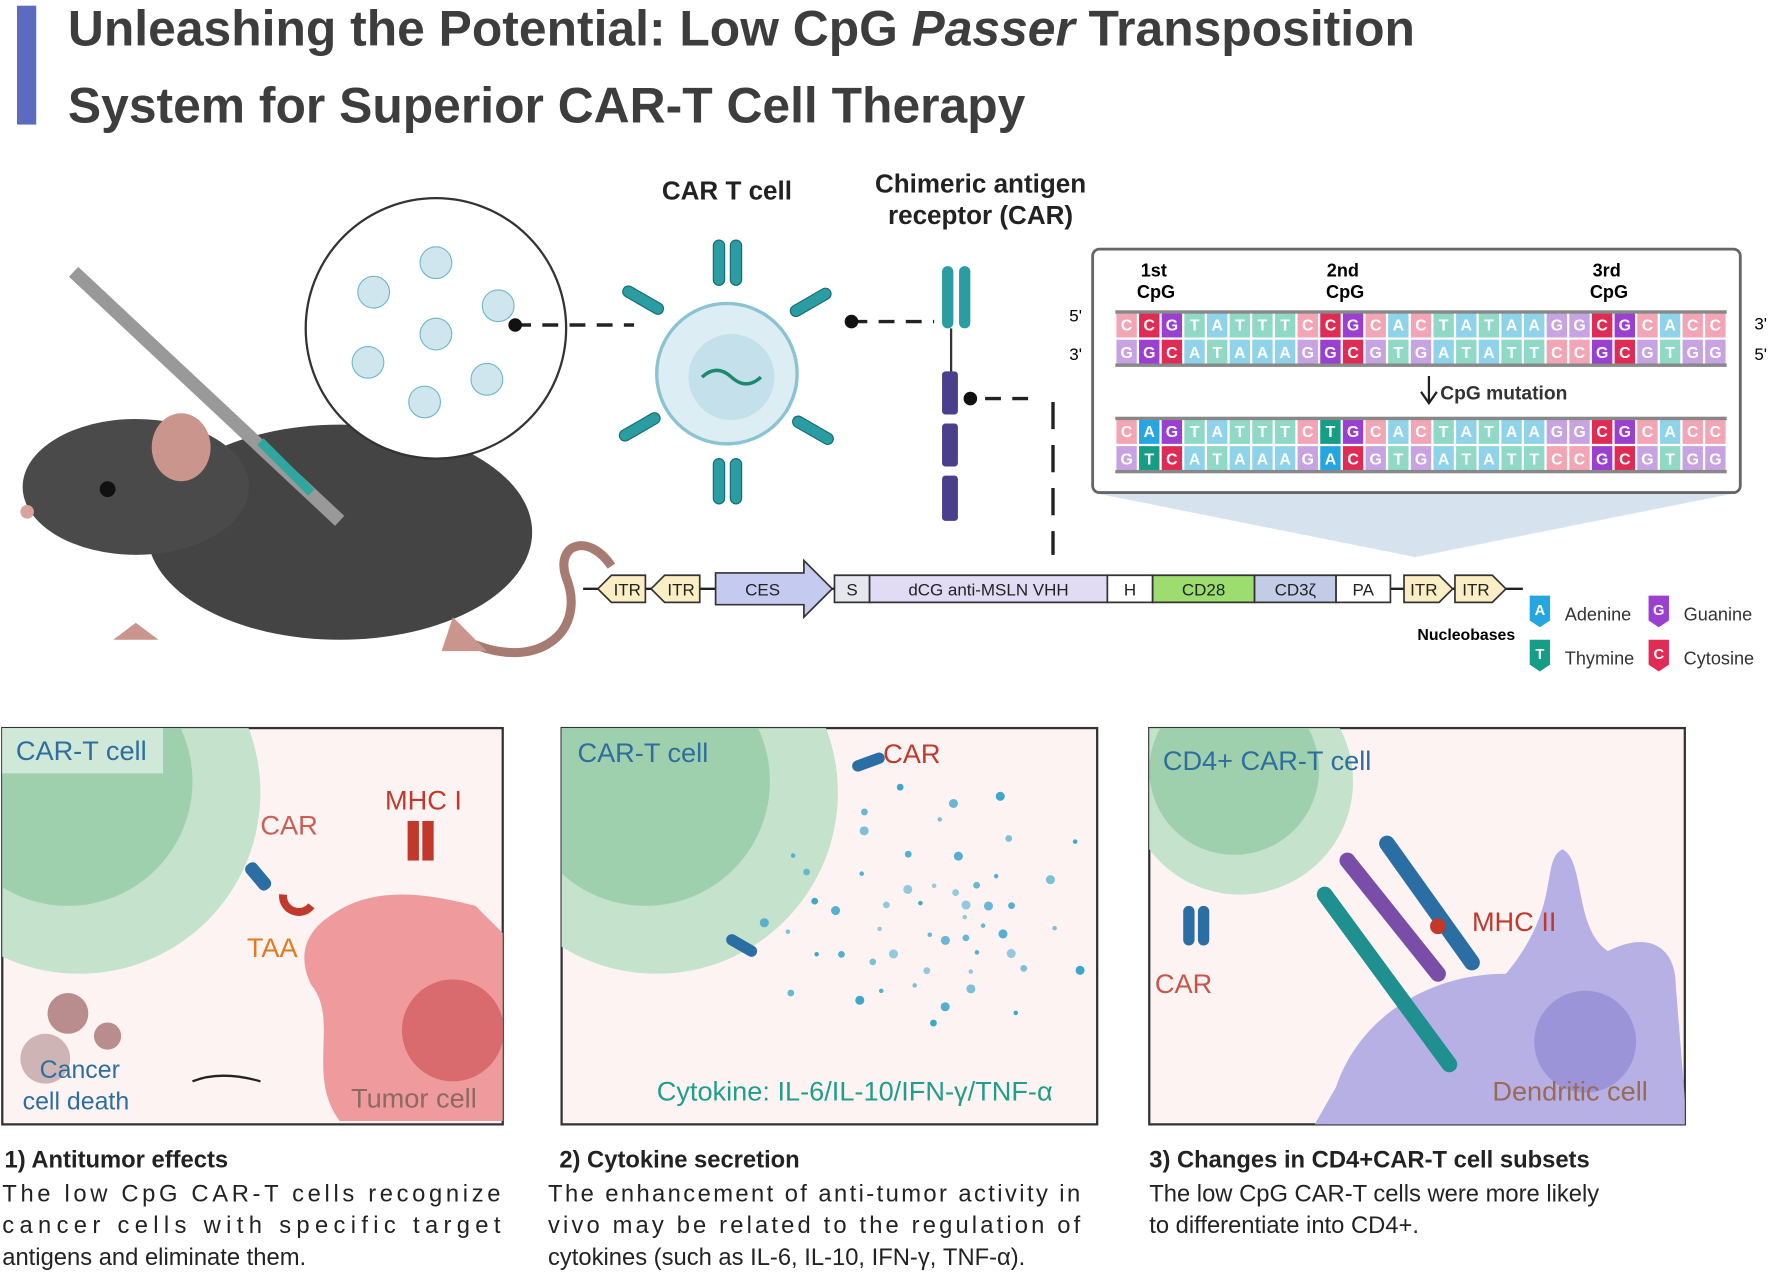 The height and width of the screenshot is (1275, 1772). Describe the element at coordinates (1415, 525) in the screenshot. I see `zoom-wedge` at that location.